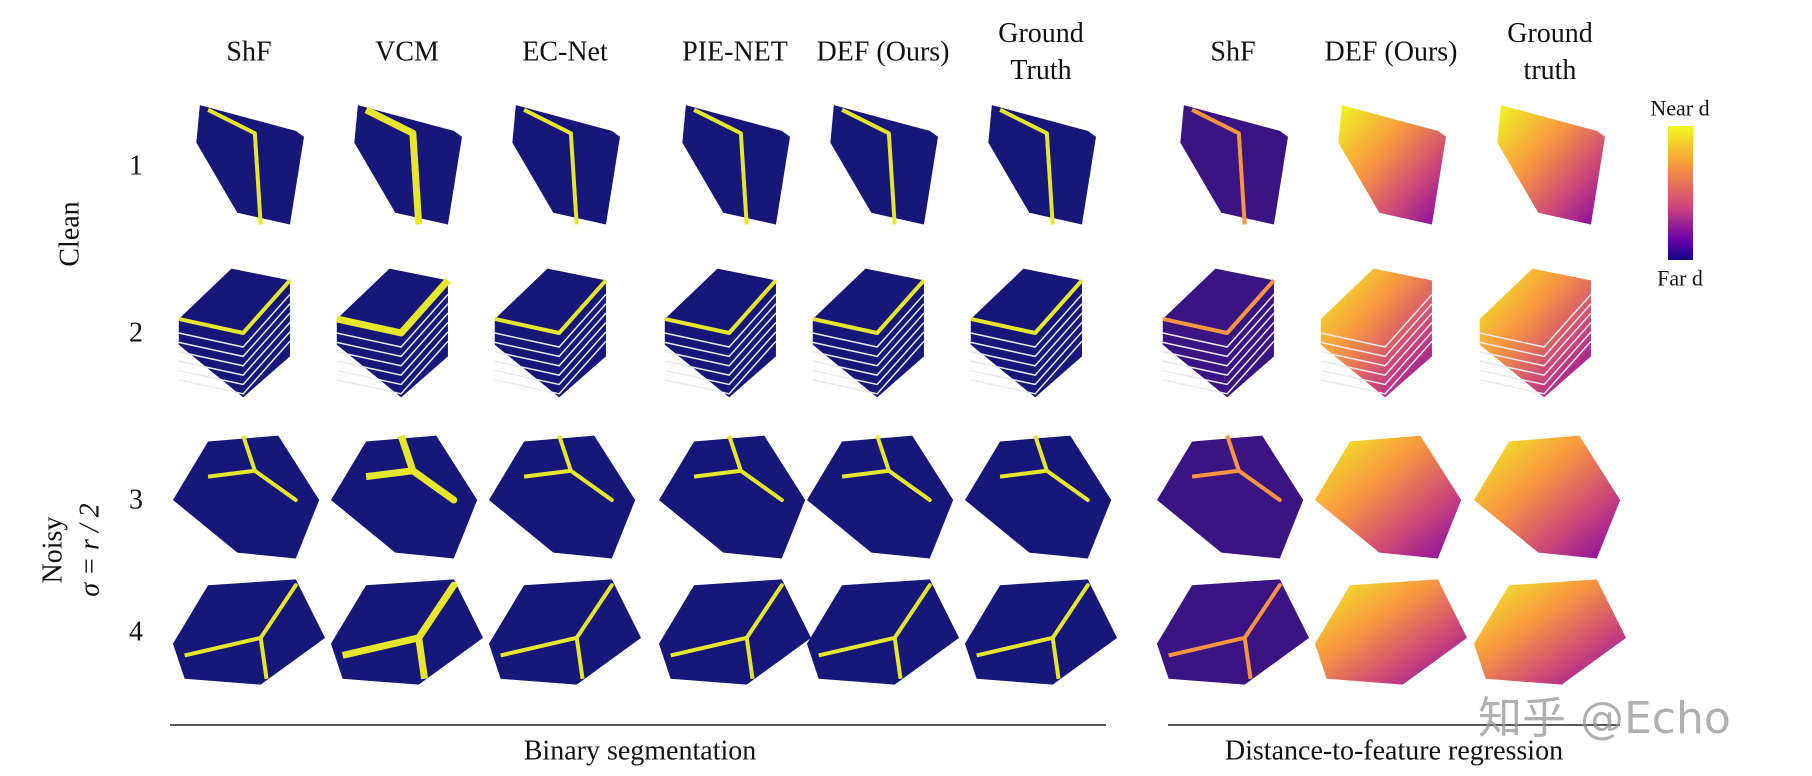  What do you see at coordinates (136, 166) in the screenshot?
I see `label: 1` at bounding box center [136, 166].